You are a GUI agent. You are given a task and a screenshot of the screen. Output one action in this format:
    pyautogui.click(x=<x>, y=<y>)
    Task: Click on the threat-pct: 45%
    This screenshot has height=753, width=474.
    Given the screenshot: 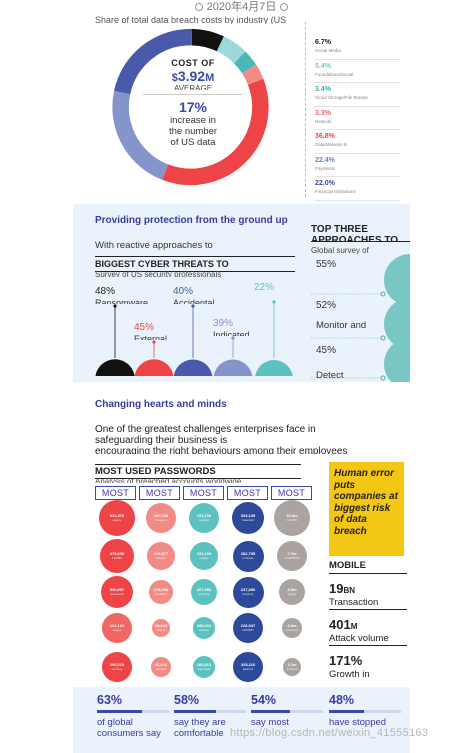 What is the action you would take?
    pyautogui.click(x=144, y=327)
    